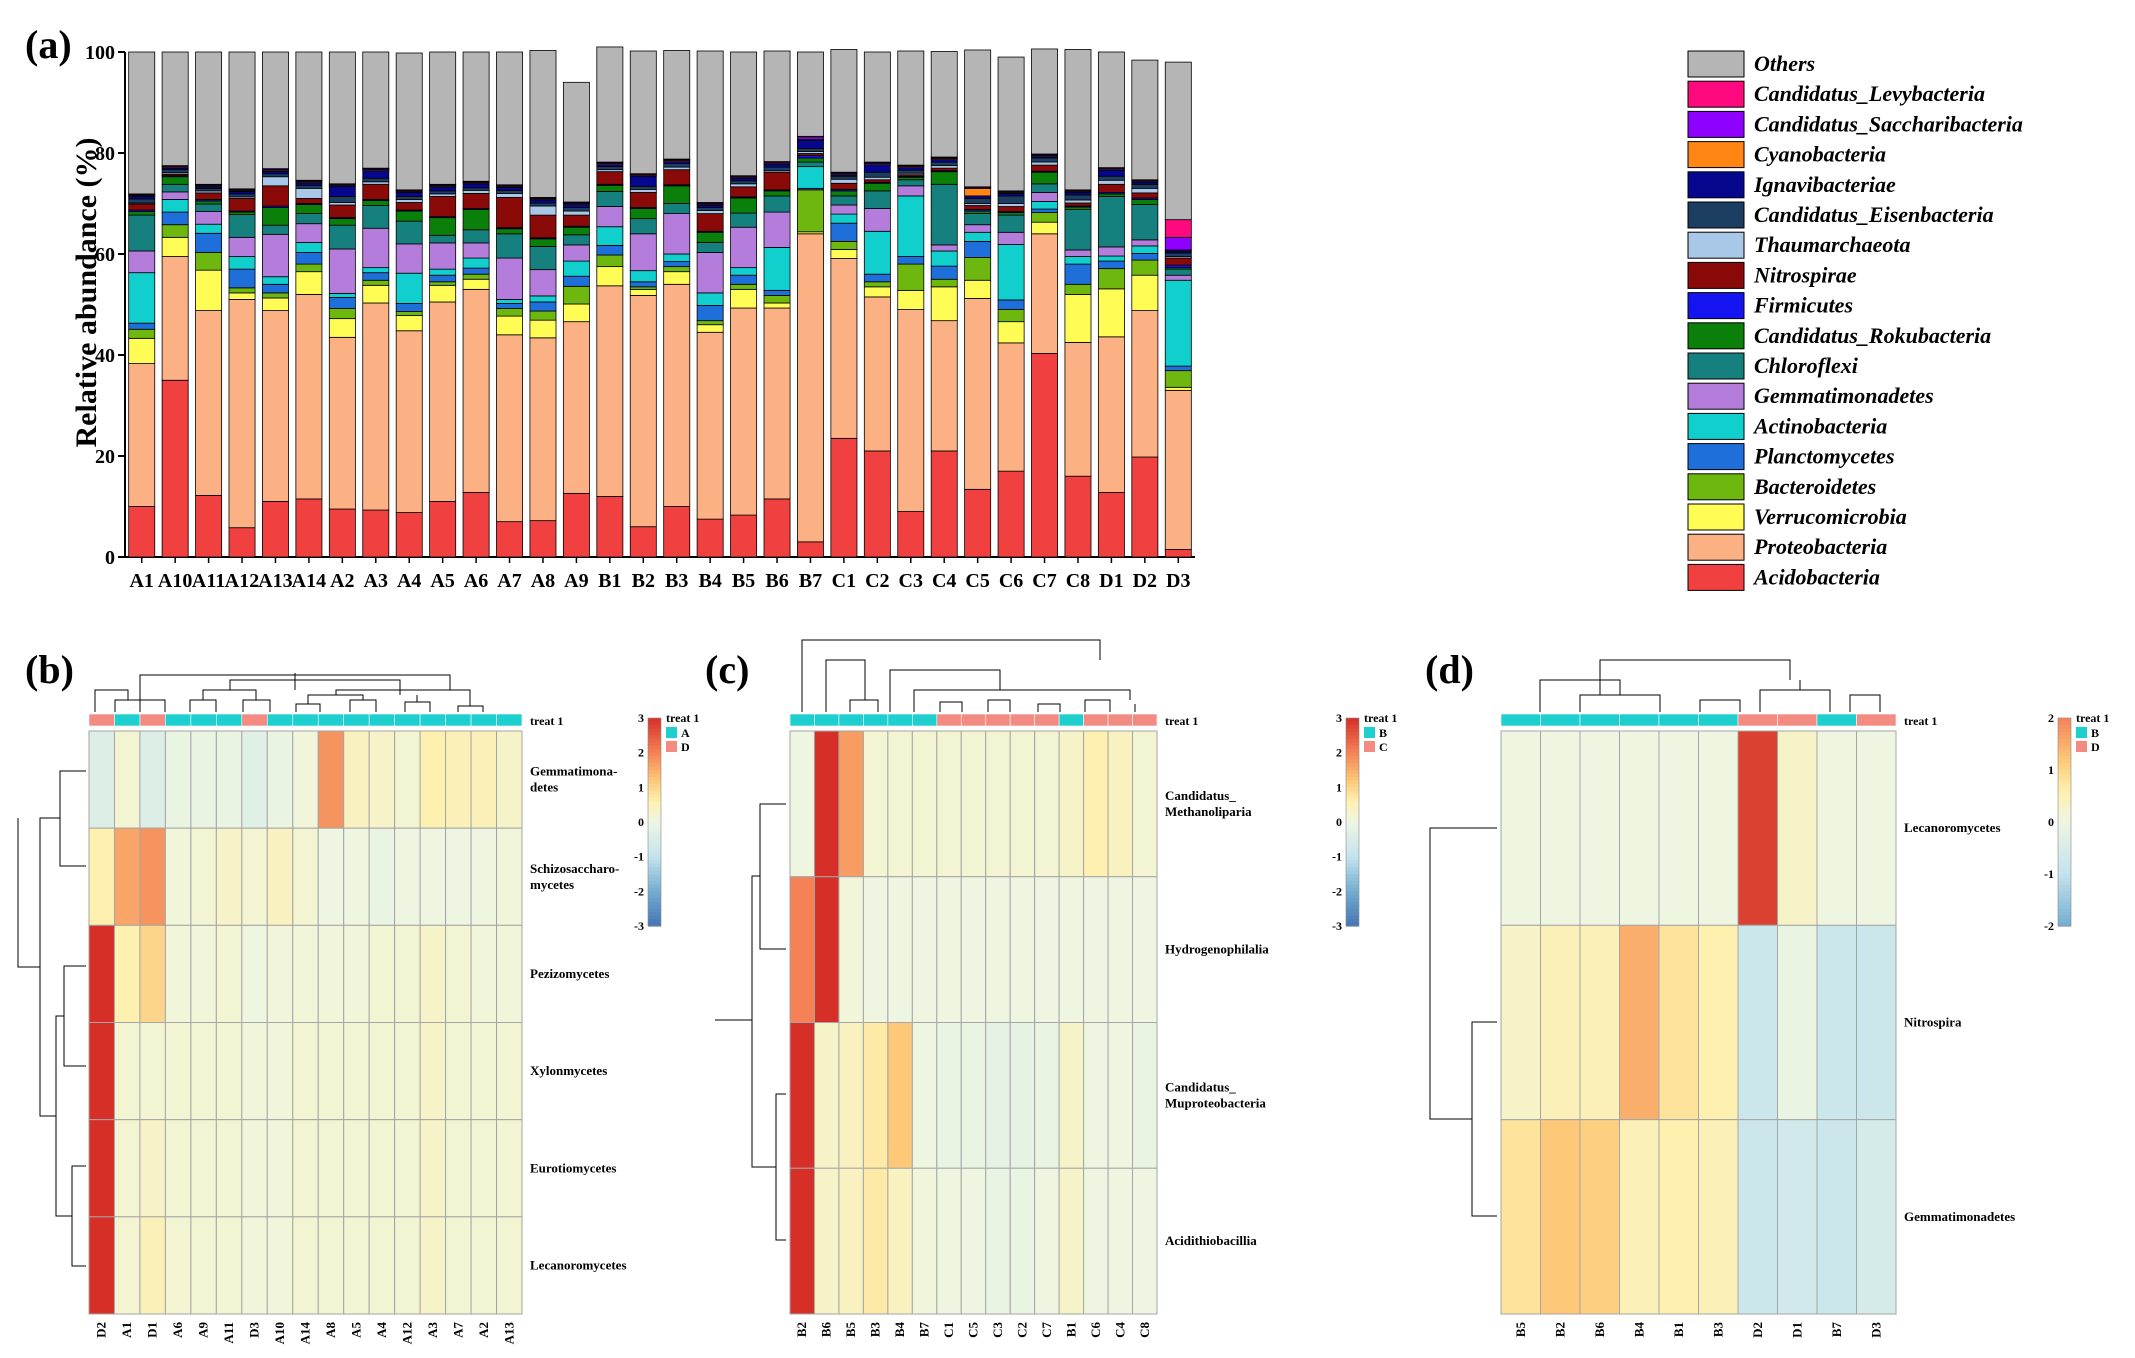  Describe the element at coordinates (1215, 1102) in the screenshot. I see `row-label: Muproteobacteria` at that location.